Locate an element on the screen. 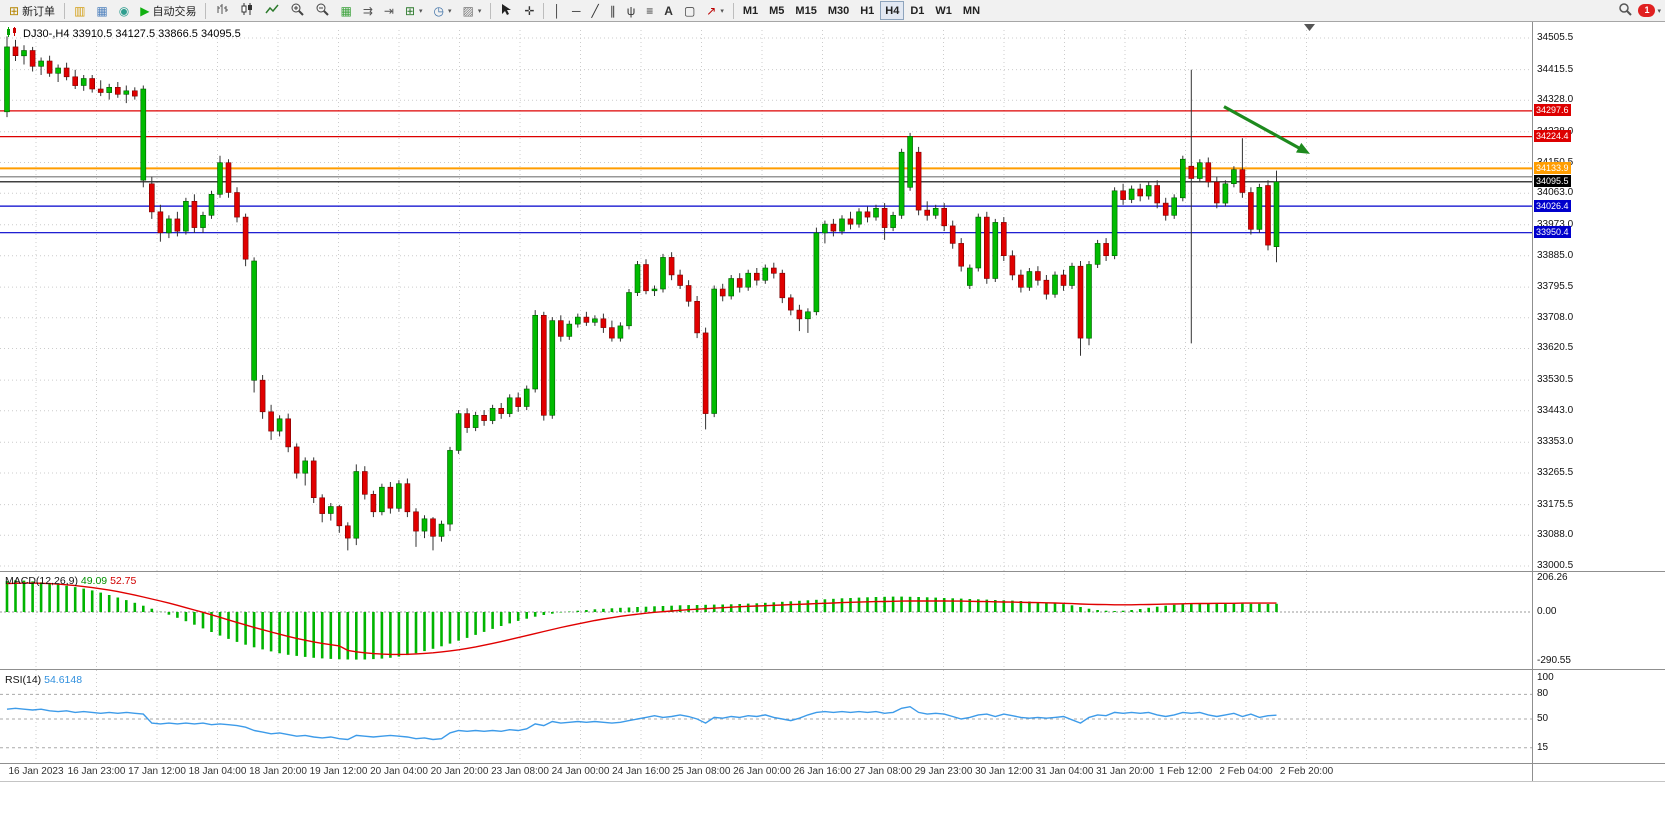  search-button is located at coordinates (1625, 10).